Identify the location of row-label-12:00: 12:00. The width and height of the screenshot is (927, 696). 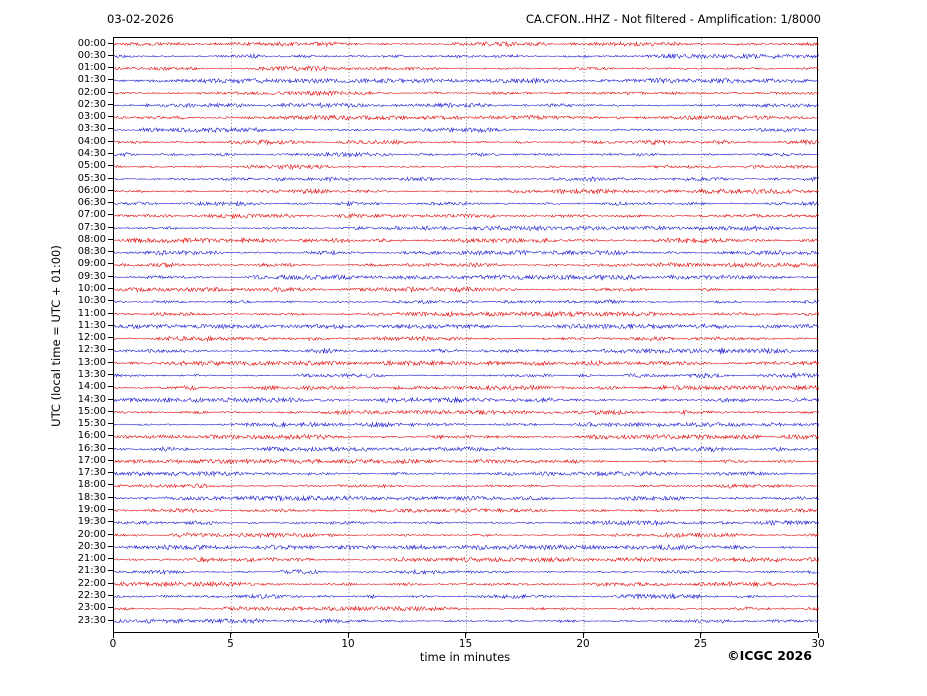
(91, 338).